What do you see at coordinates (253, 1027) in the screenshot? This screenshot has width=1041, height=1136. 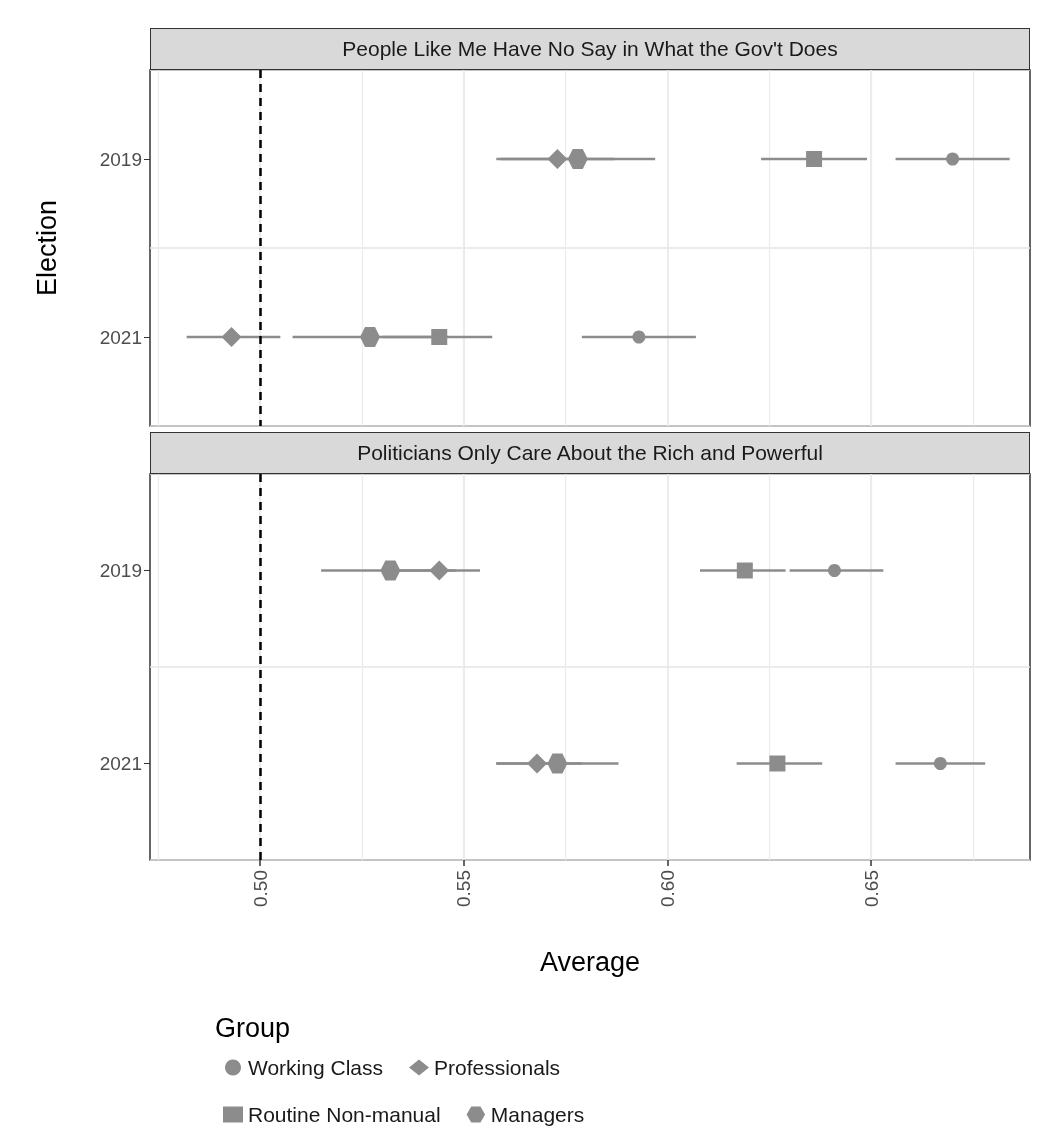 I see `legend-title: Group` at bounding box center [253, 1027].